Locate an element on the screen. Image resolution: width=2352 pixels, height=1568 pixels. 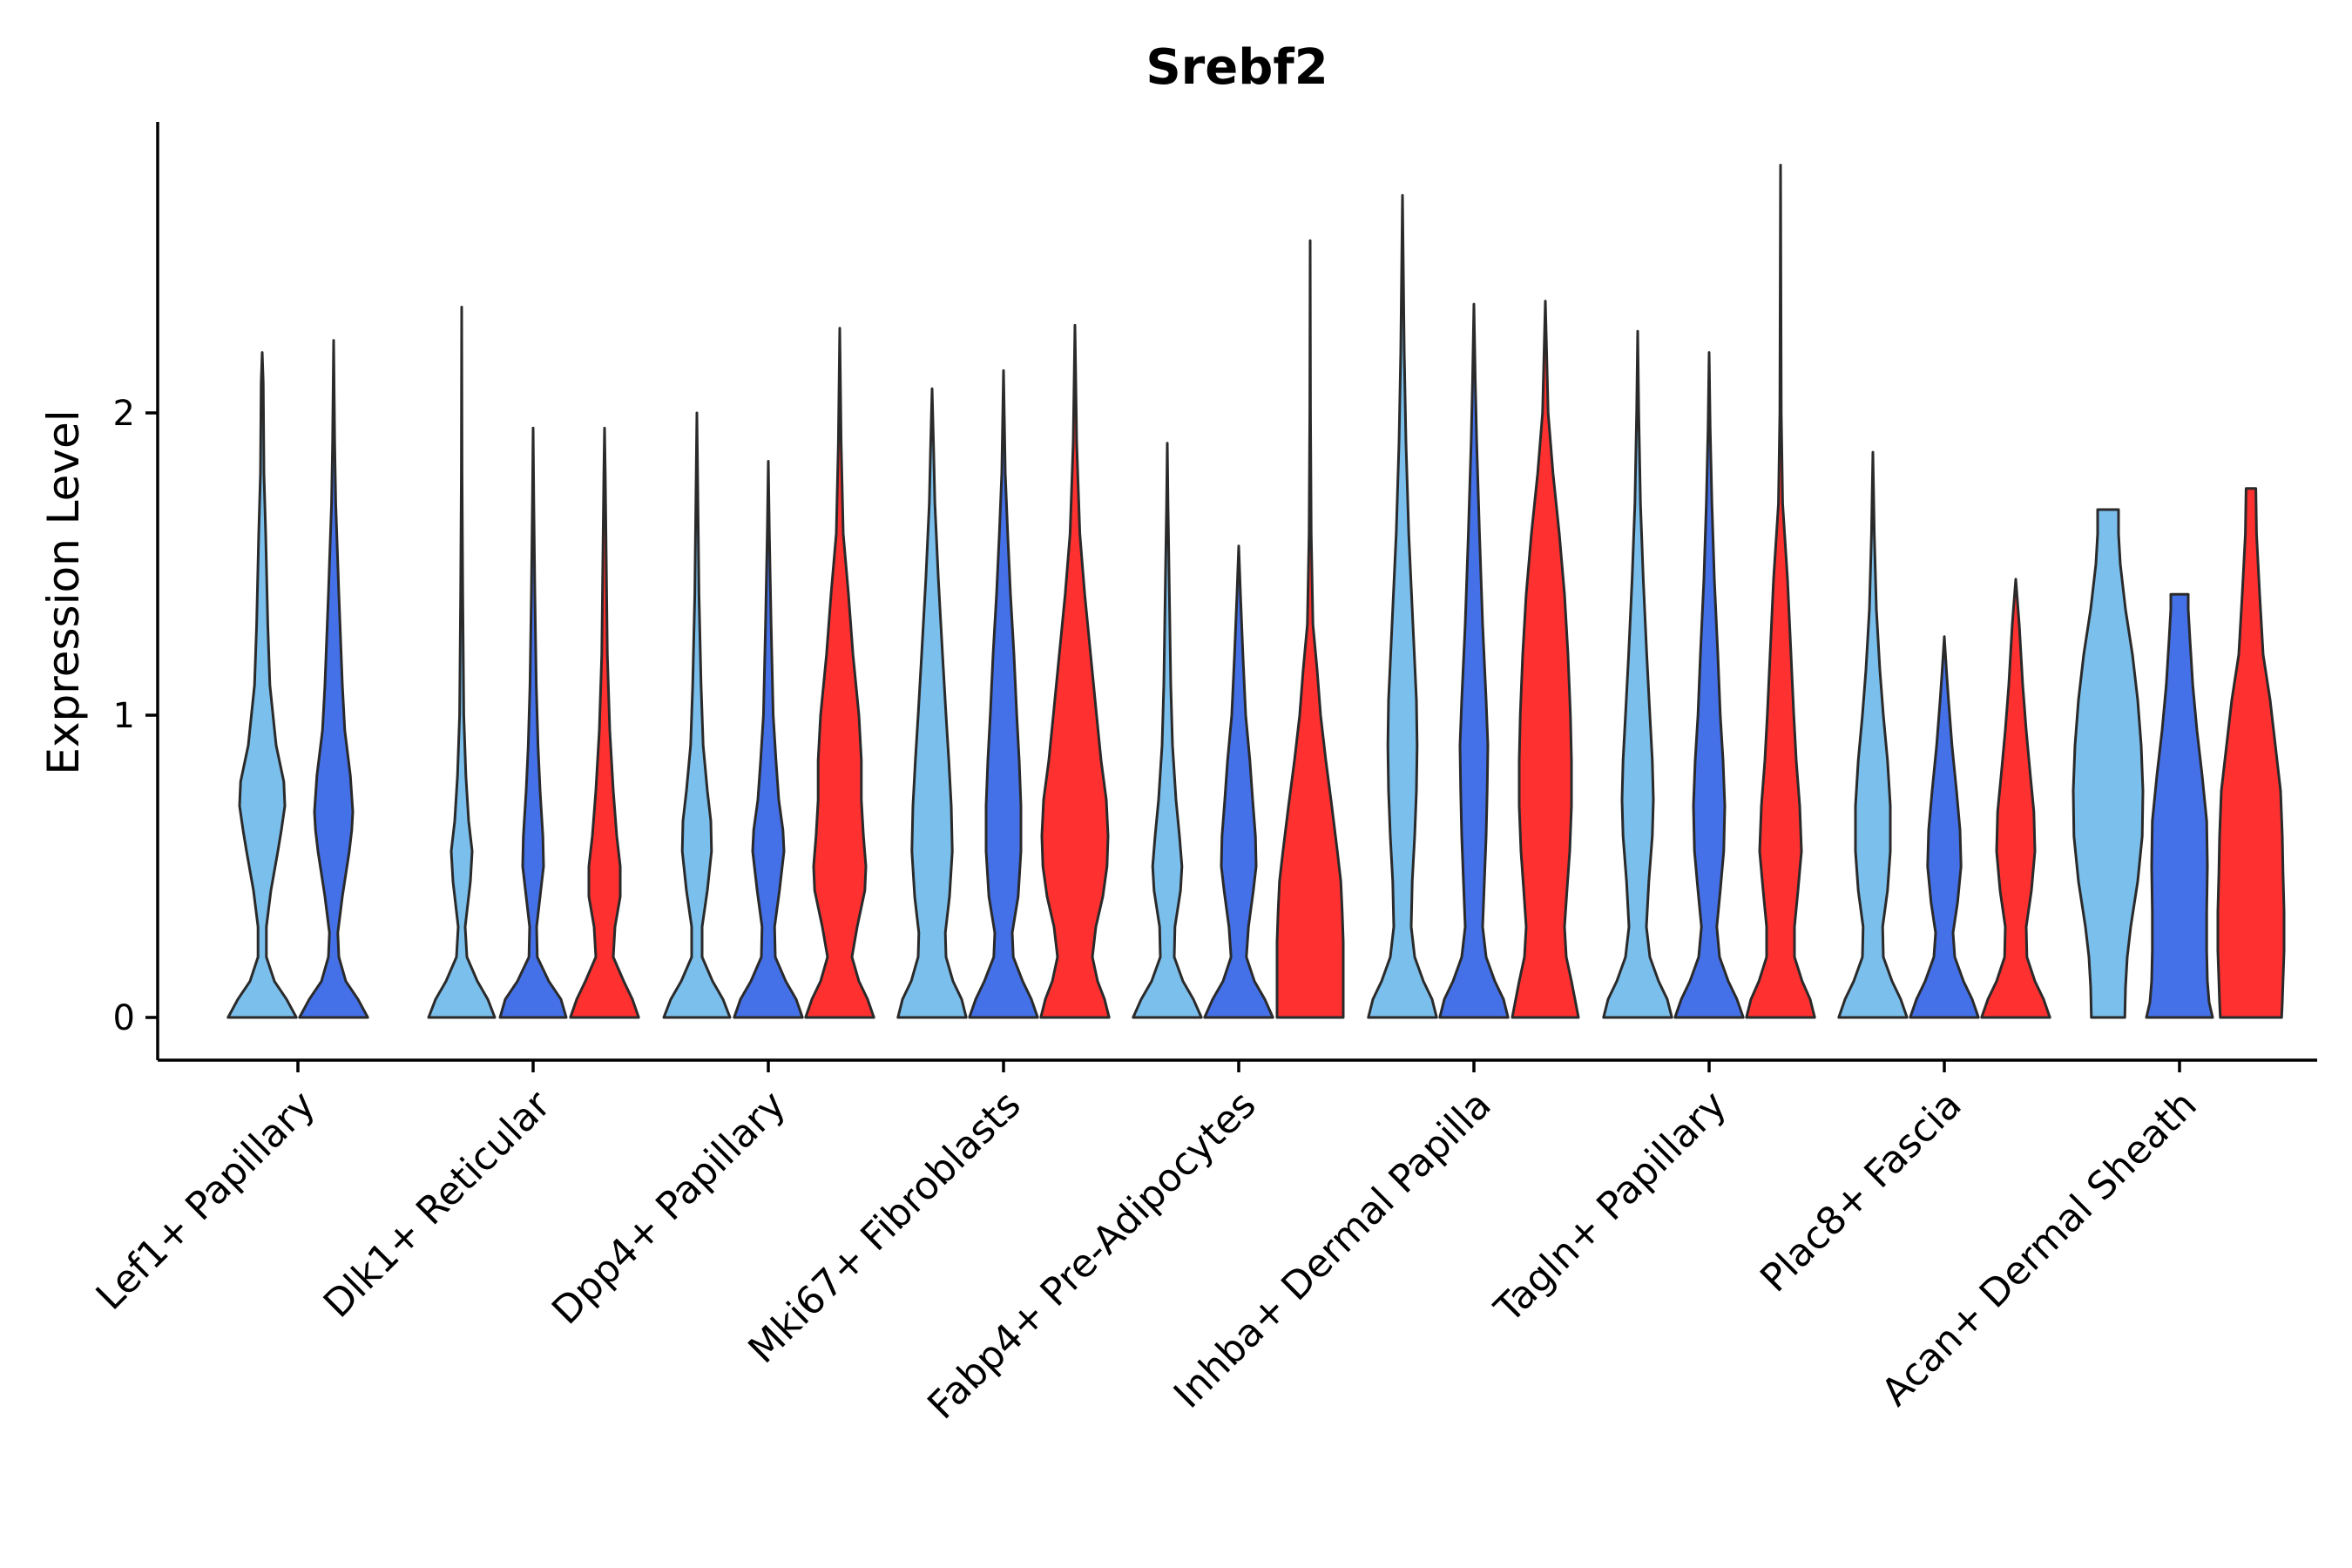
y-tick-label-1: 1 is located at coordinates (124, 716).